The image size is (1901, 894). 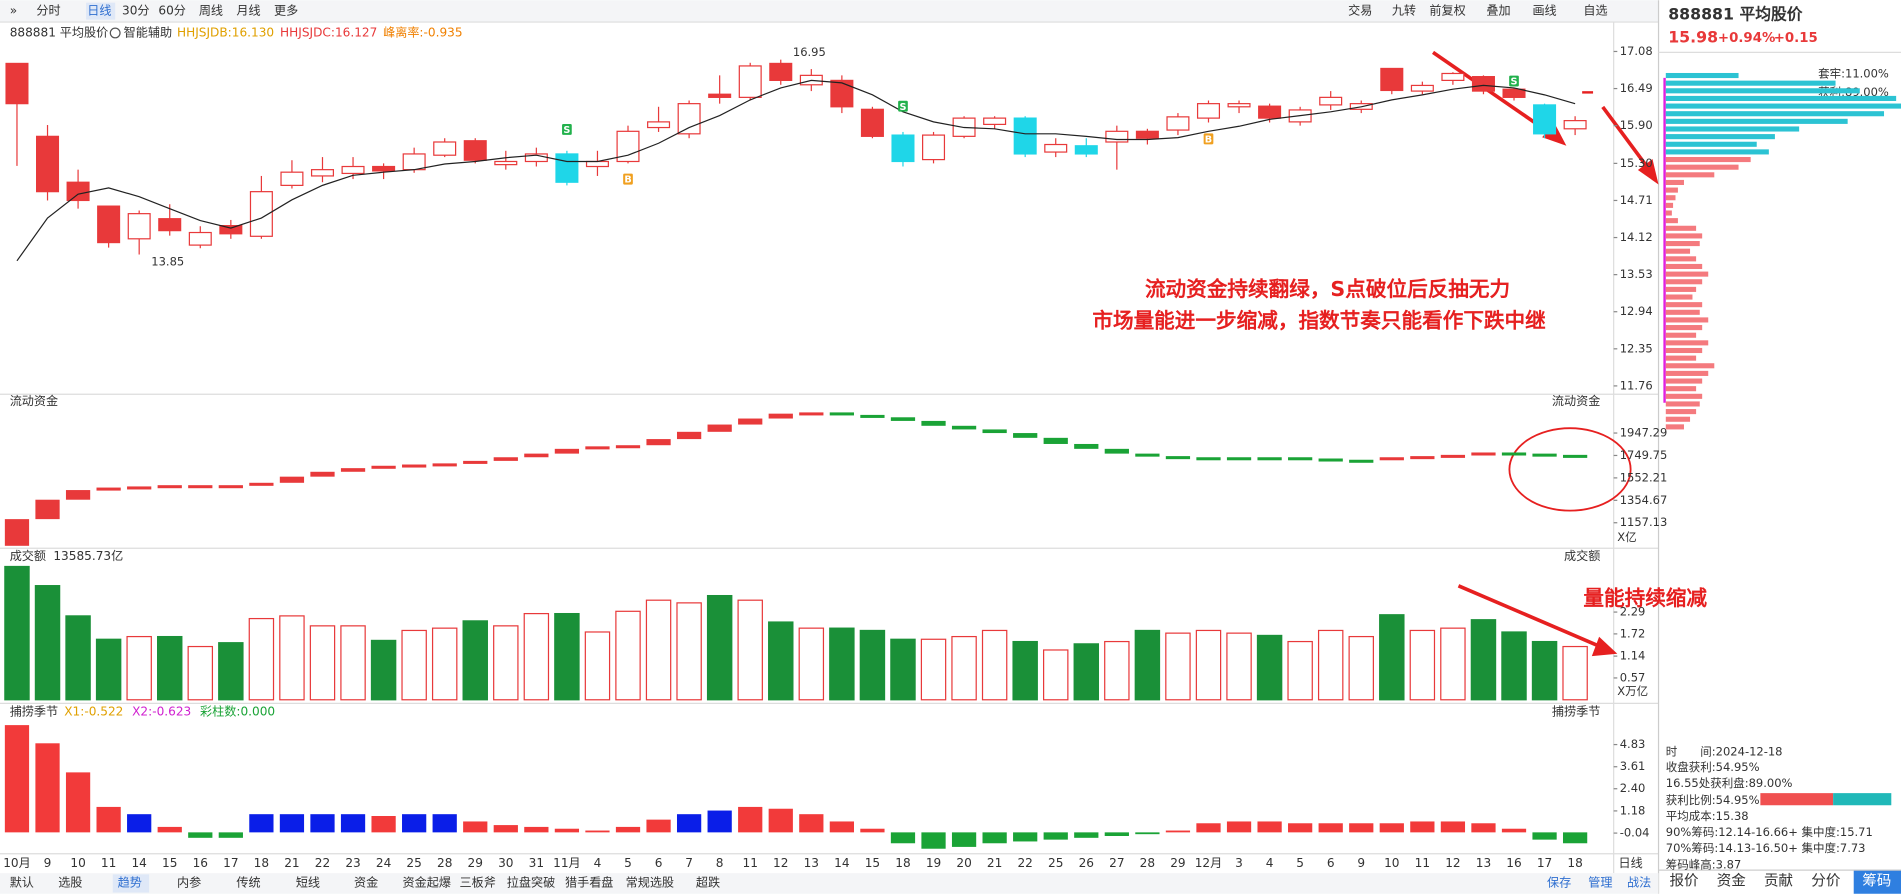 I want to click on side-tab: 资金, so click(x=1732, y=881).